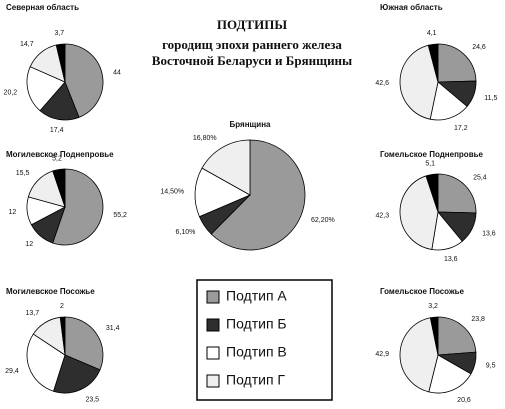 The height and width of the screenshot is (409, 505). What do you see at coordinates (50, 291) in the screenshot?
I see `chart-title: Могилевское Посожье` at bounding box center [50, 291].